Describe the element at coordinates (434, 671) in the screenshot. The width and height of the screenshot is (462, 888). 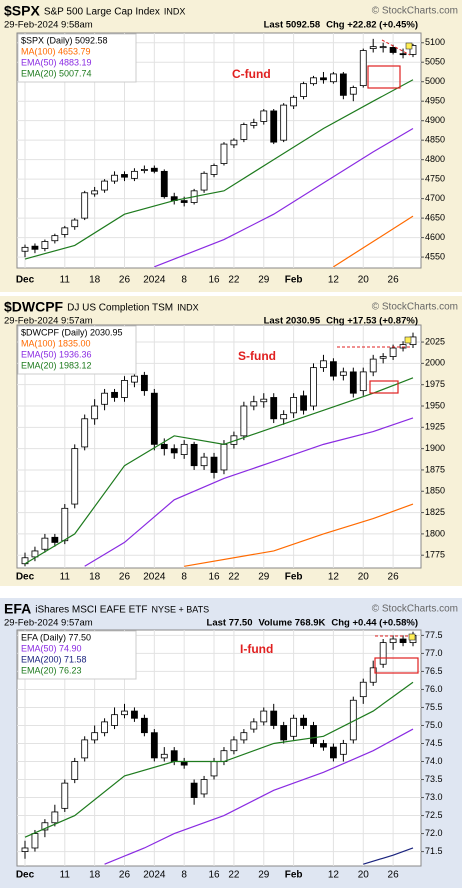
I see `y-tick-label: 76.5` at that location.